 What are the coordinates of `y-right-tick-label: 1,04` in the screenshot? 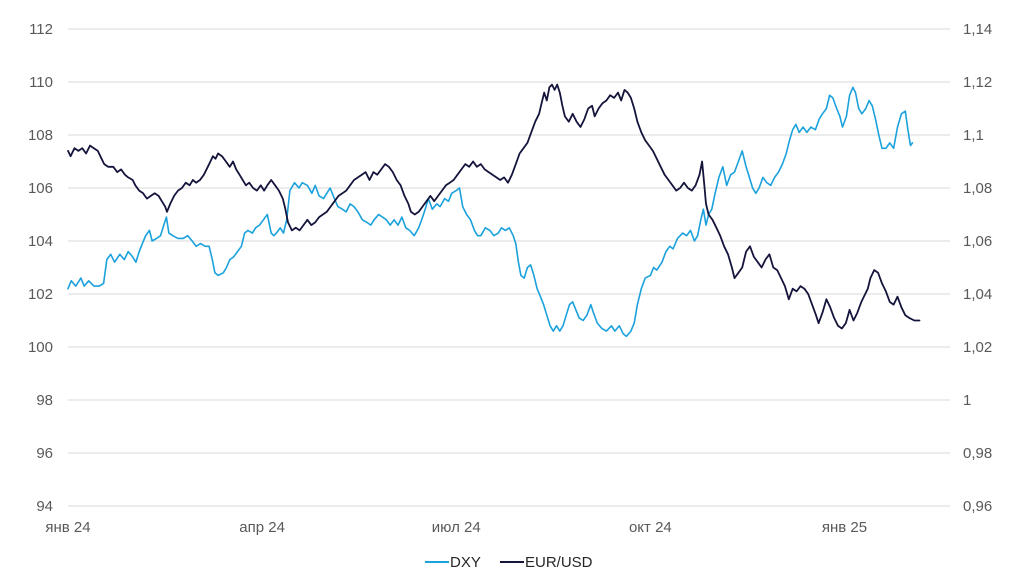 It's located at (977, 294).